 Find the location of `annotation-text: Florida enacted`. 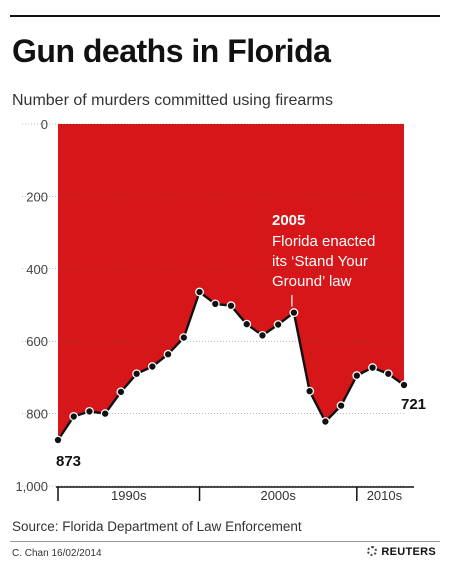

annotation-text: Florida enacted is located at coordinates (323, 241).